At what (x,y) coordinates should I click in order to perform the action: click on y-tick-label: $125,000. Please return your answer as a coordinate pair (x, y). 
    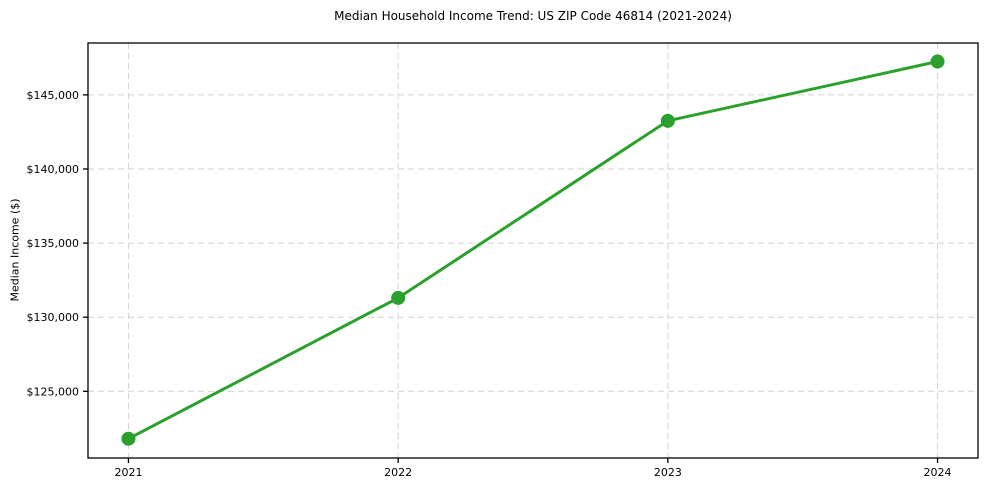
    Looking at the image, I should click on (53, 391).